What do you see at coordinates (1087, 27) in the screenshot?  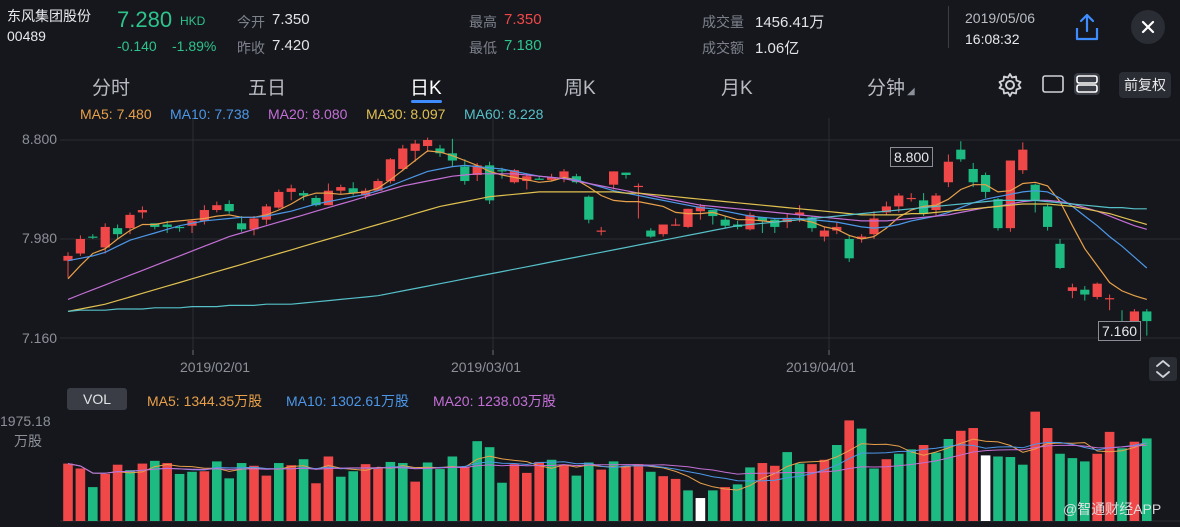 I see `share-icon` at bounding box center [1087, 27].